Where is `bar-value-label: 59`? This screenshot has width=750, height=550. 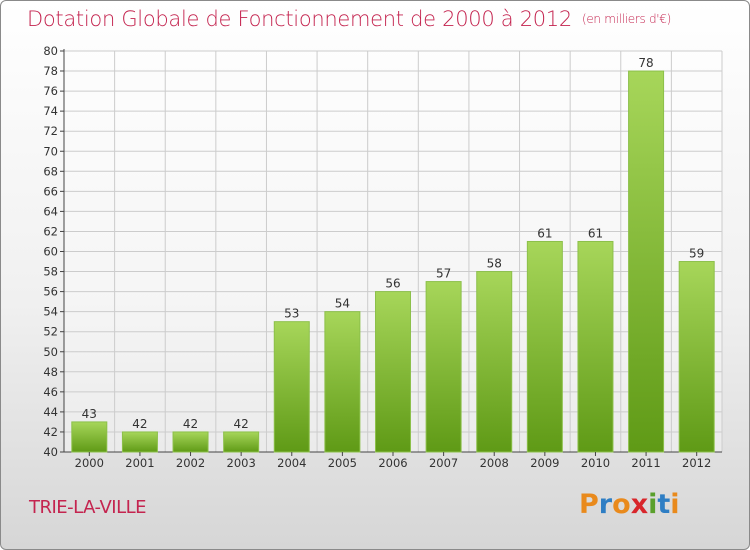 bar-value-label: 59 is located at coordinates (696, 254).